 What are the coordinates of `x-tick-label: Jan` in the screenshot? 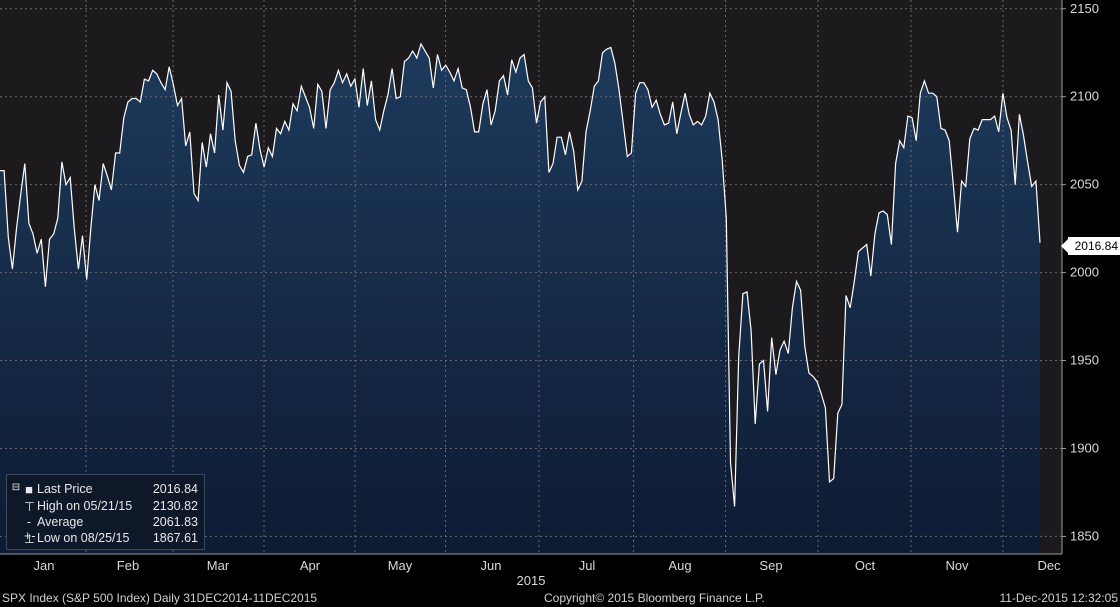 It's located at (44, 565).